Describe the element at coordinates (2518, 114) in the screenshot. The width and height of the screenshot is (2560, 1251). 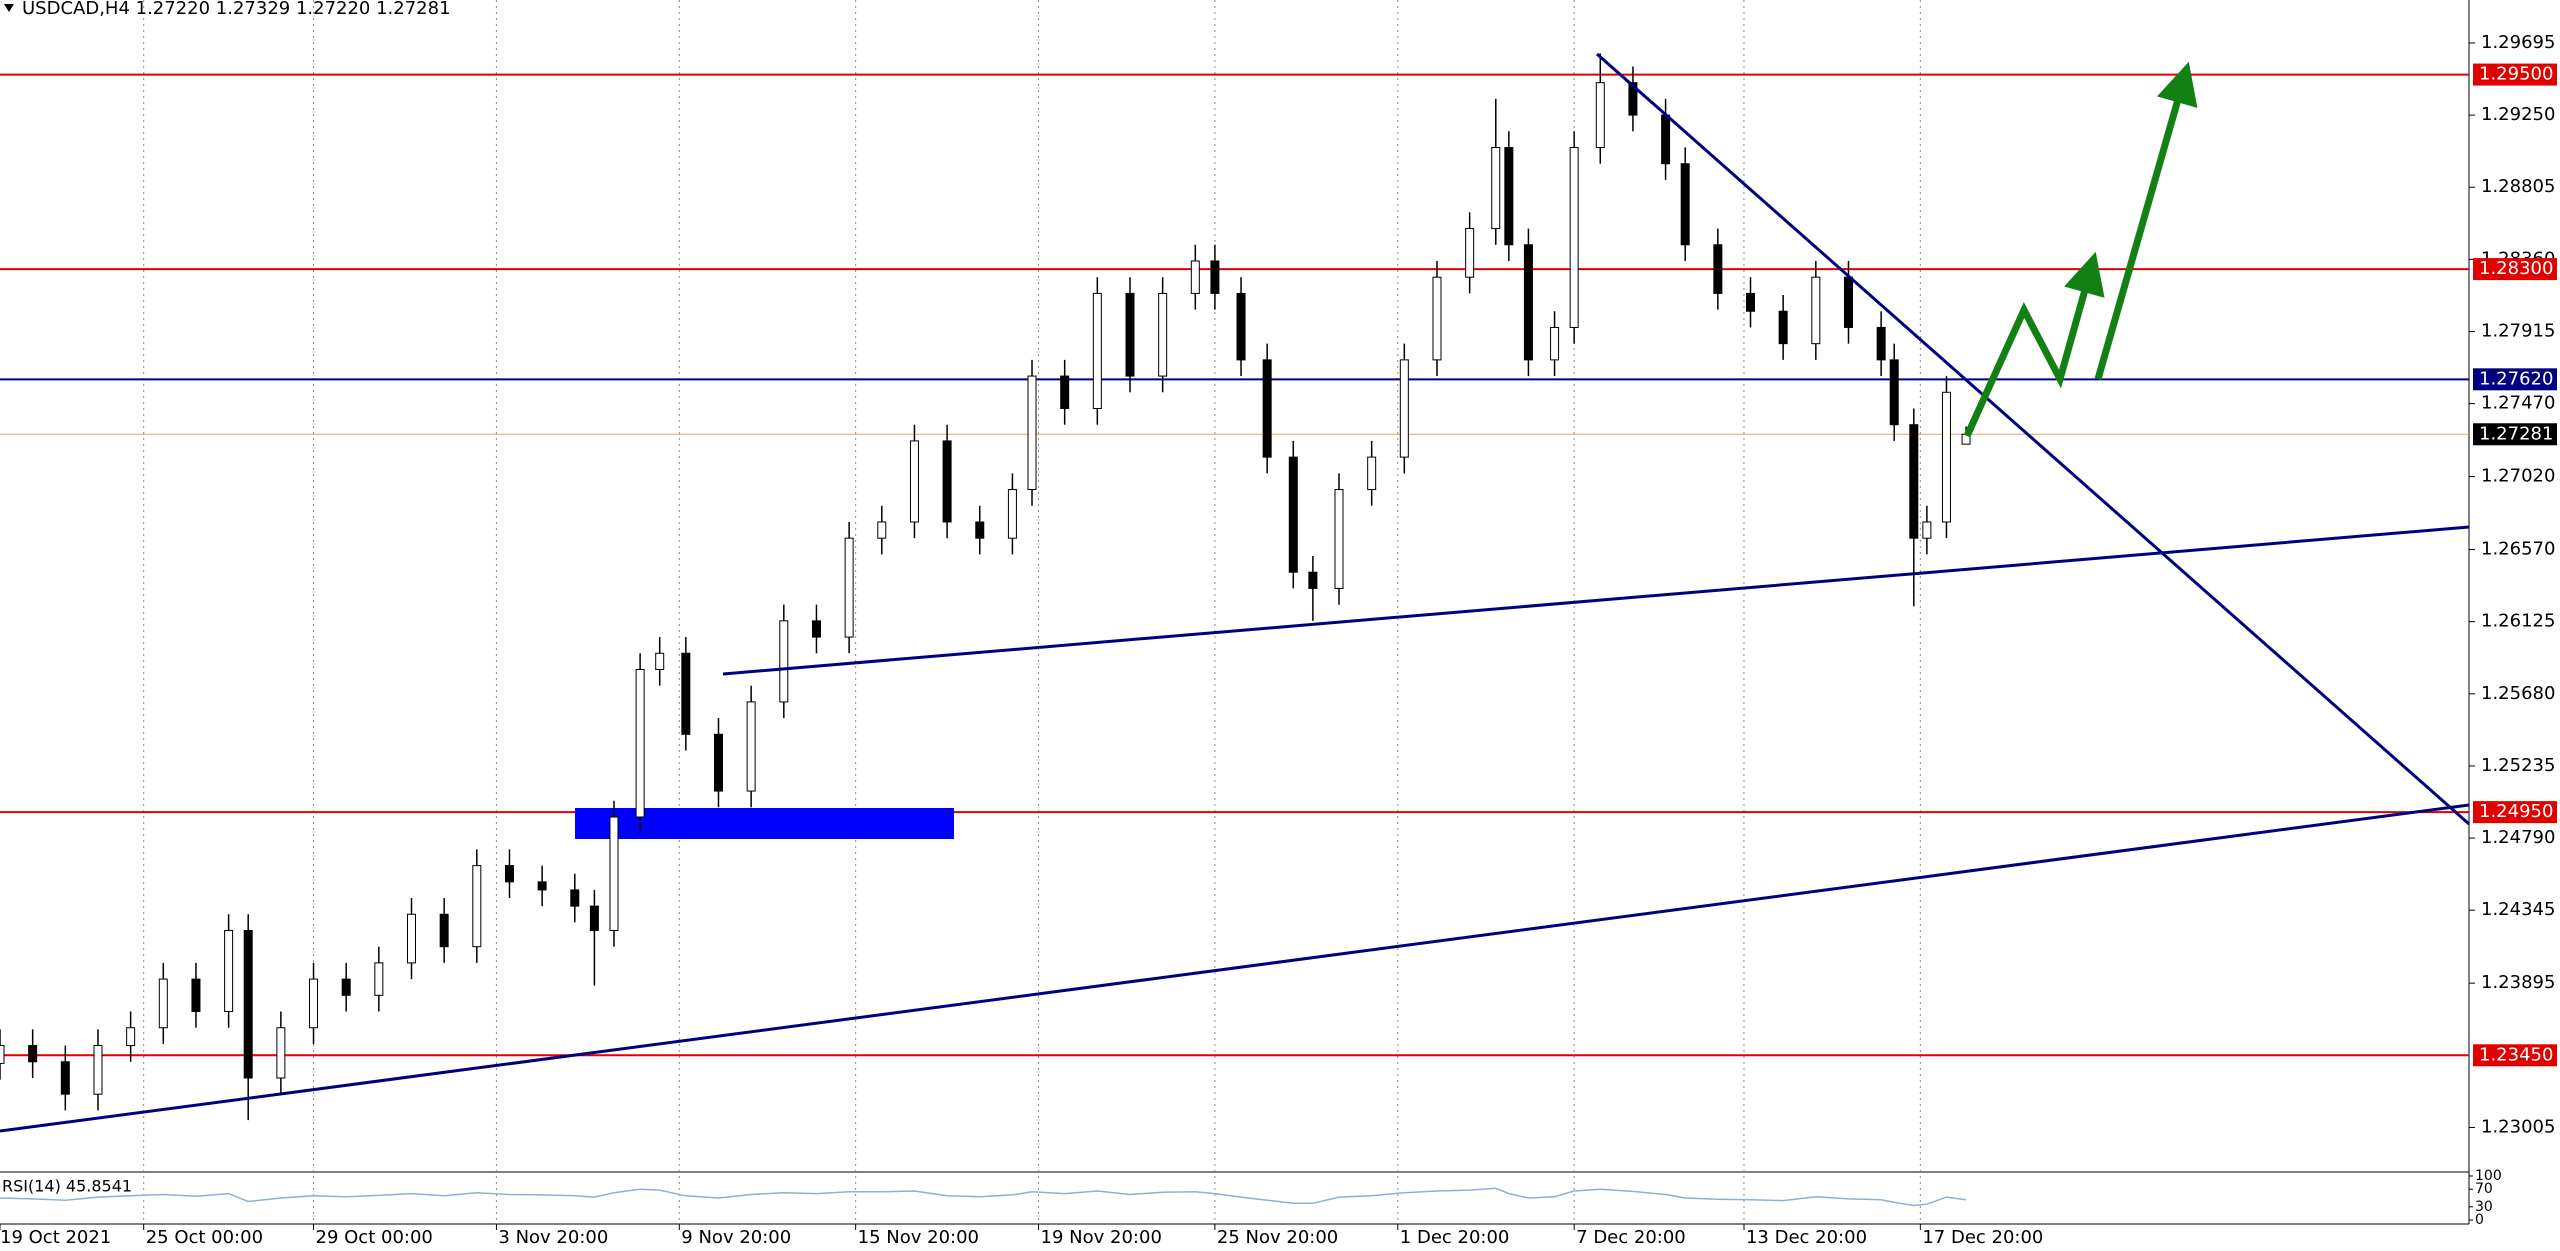
I see `y-tick-label: 1.29250` at that location.